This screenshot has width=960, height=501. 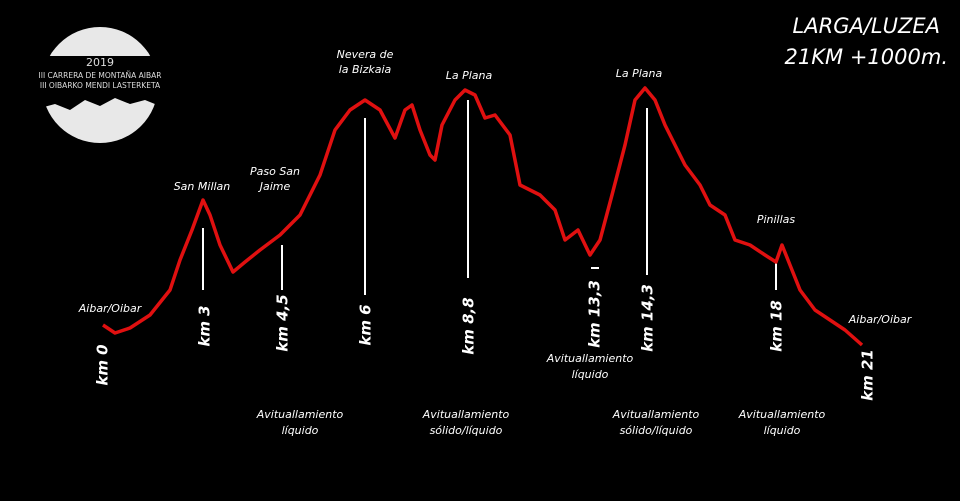 What do you see at coordinates (202, 186) in the screenshot?
I see `place-label: San Millan` at bounding box center [202, 186].